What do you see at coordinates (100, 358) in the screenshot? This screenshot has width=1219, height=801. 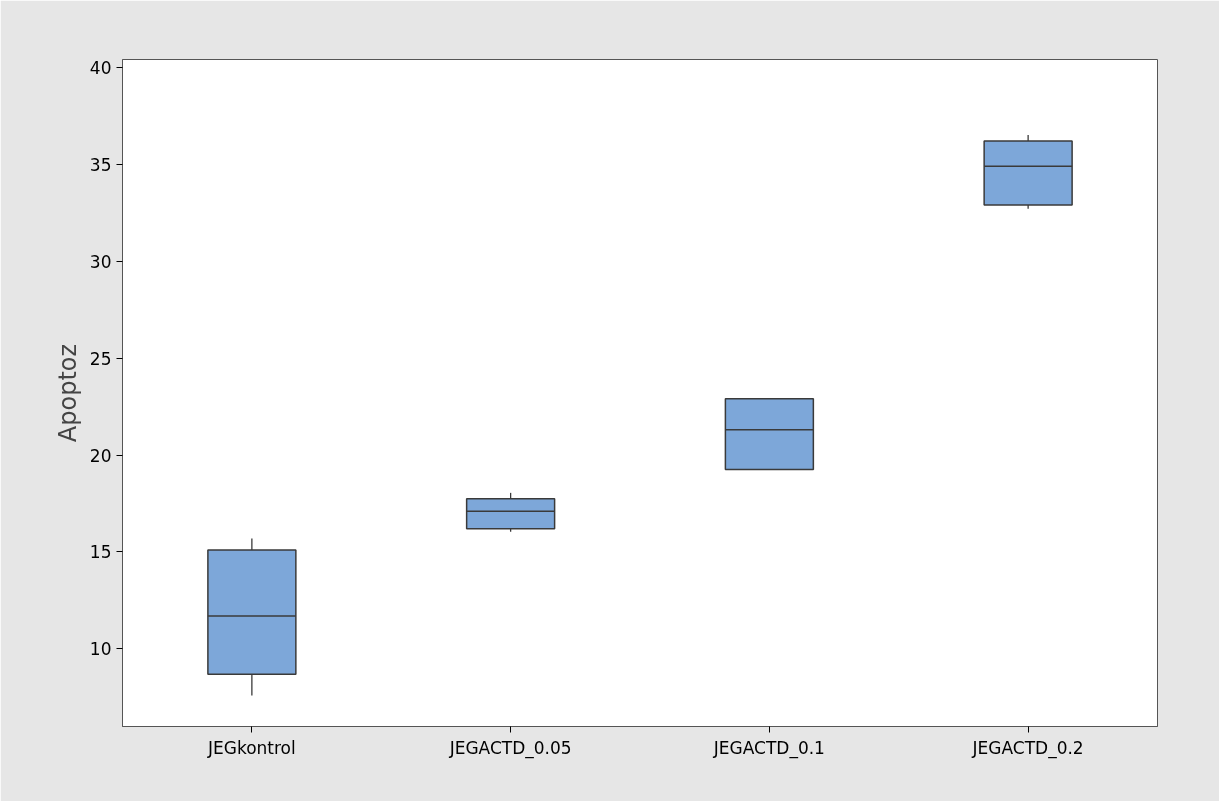 I see `y-tick-label: 25` at bounding box center [100, 358].